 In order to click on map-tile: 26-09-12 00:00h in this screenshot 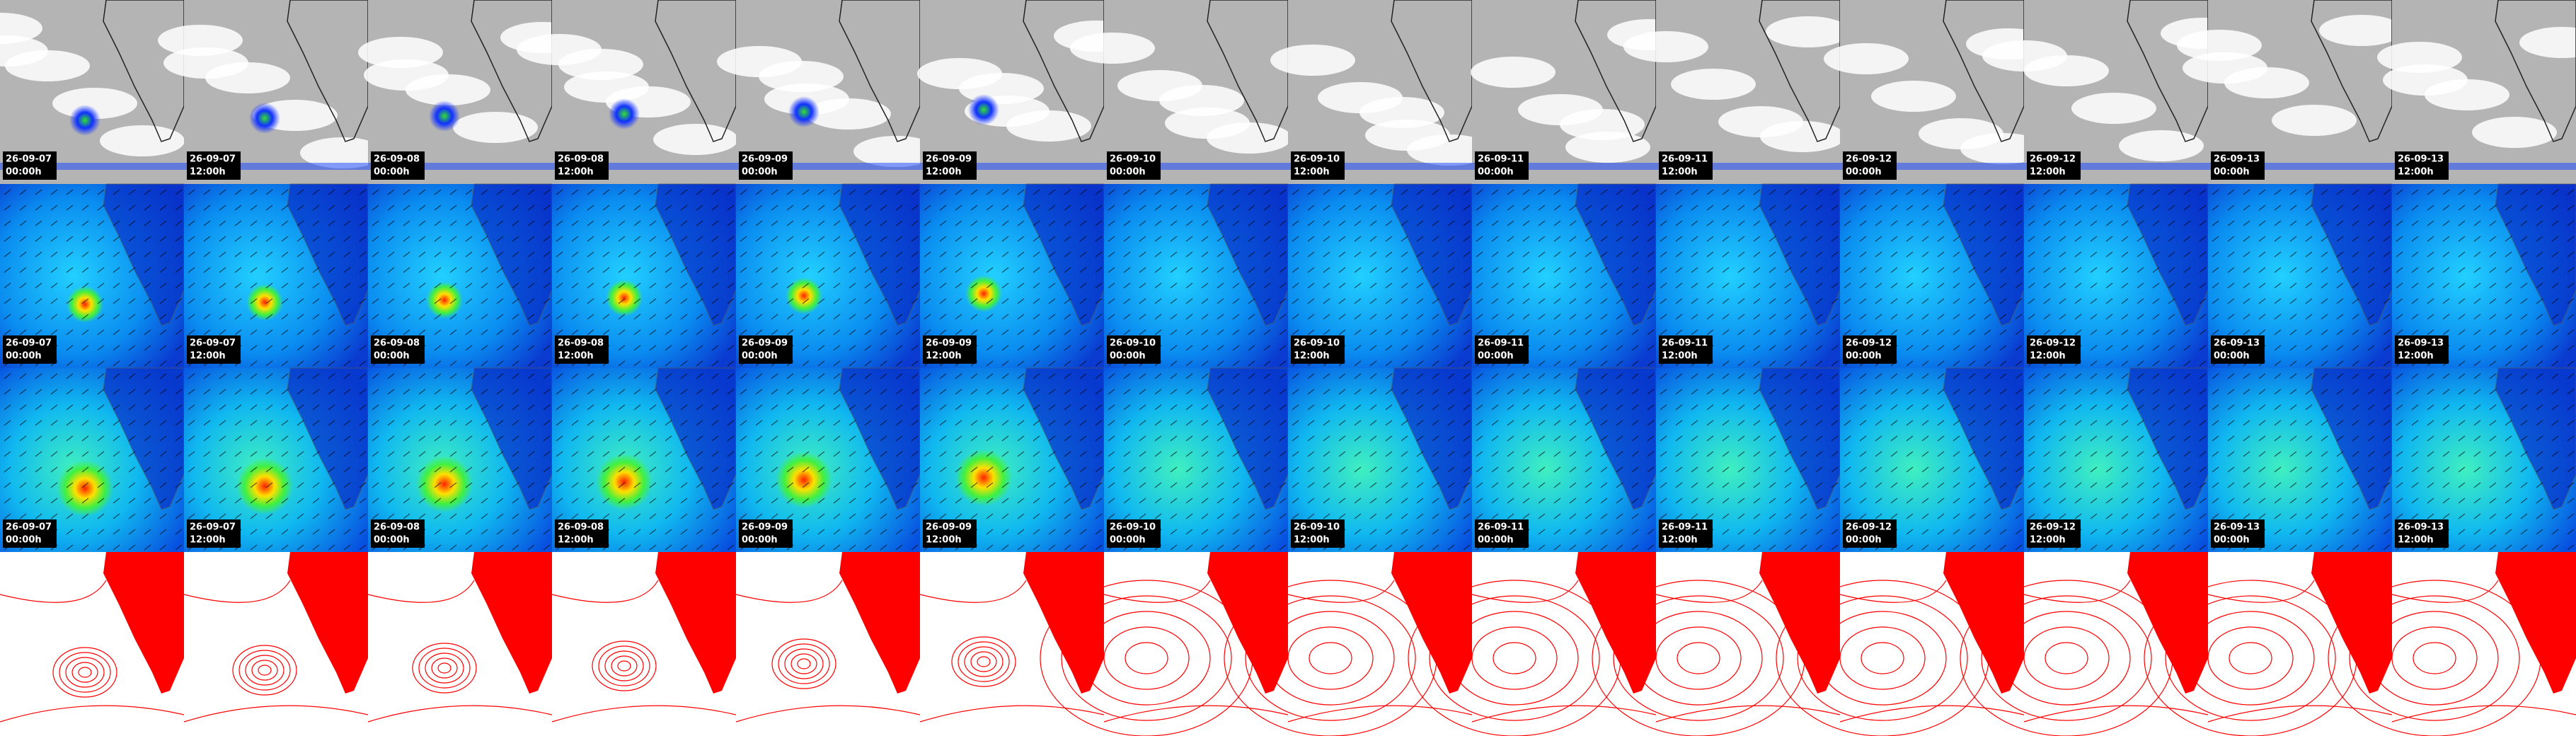, I will do `click(1938, 92)`.